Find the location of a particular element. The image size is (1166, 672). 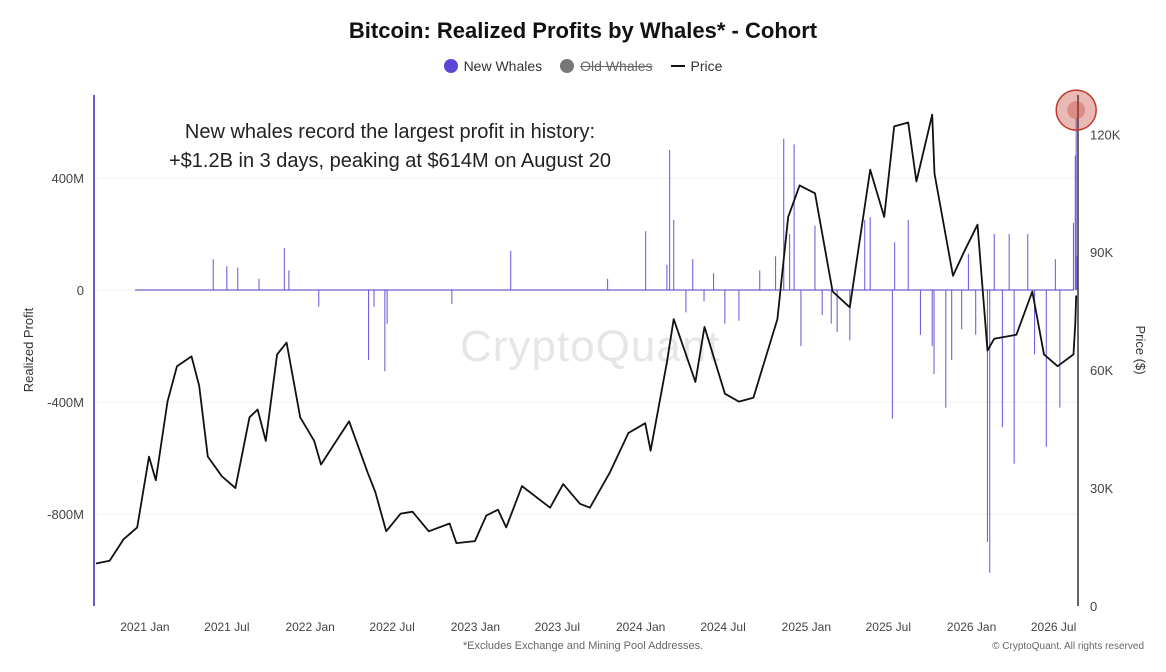

x-tick-label-7: 2024 Jul is located at coordinates (722, 627).